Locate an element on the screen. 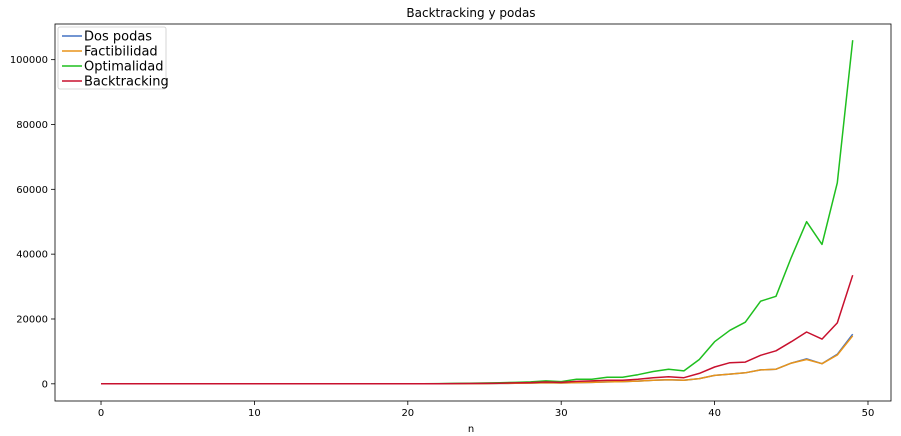  y-tick-label: 100000 is located at coordinates (29, 60).